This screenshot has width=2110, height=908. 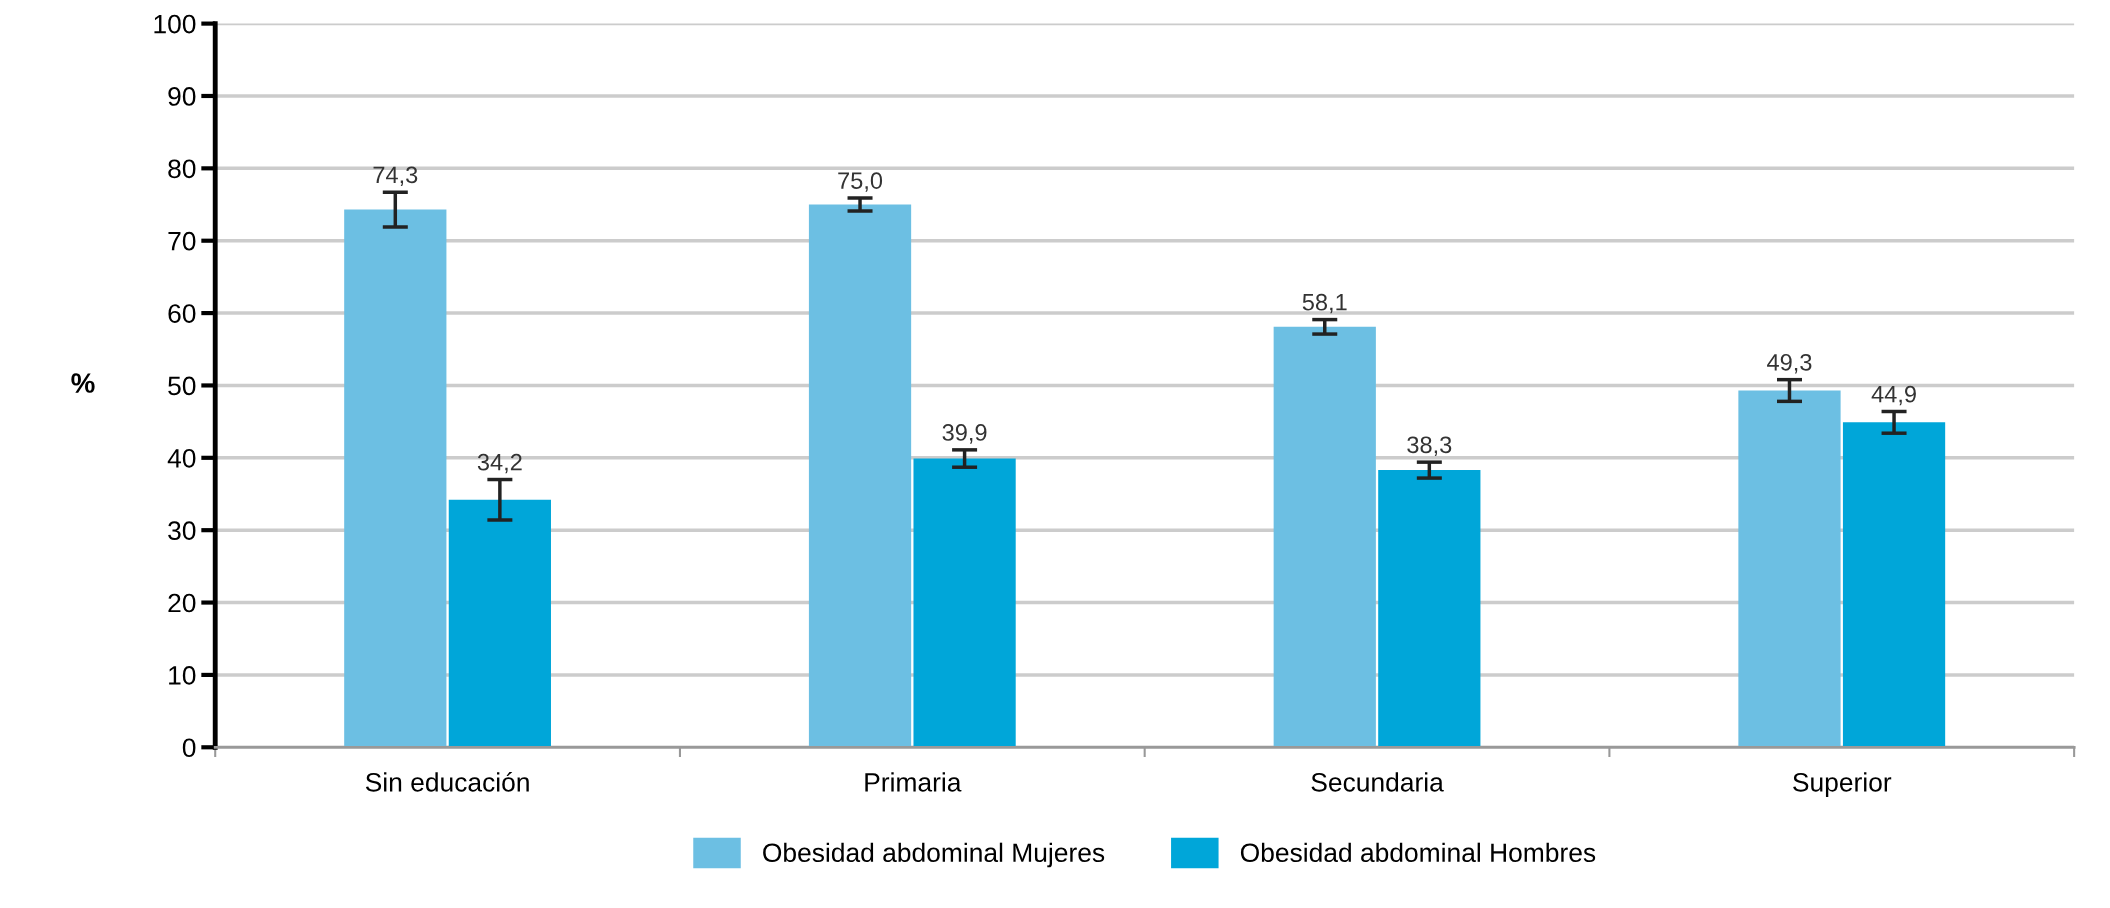 What do you see at coordinates (860, 182) in the screenshot?
I see `data-label: 75,0` at bounding box center [860, 182].